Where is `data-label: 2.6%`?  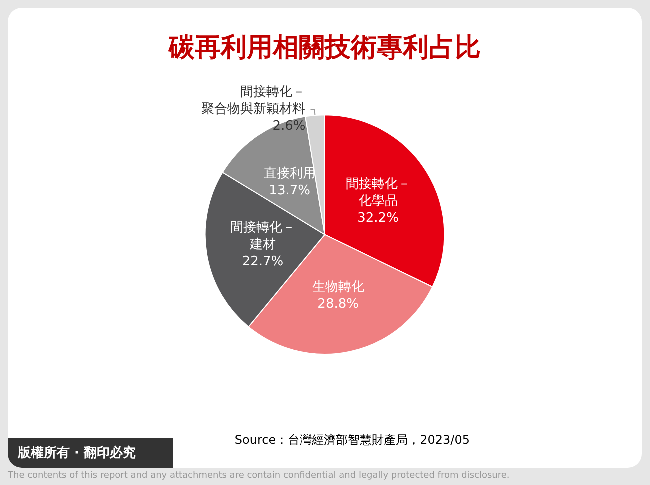 data-label: 2.6% is located at coordinates (289, 126).